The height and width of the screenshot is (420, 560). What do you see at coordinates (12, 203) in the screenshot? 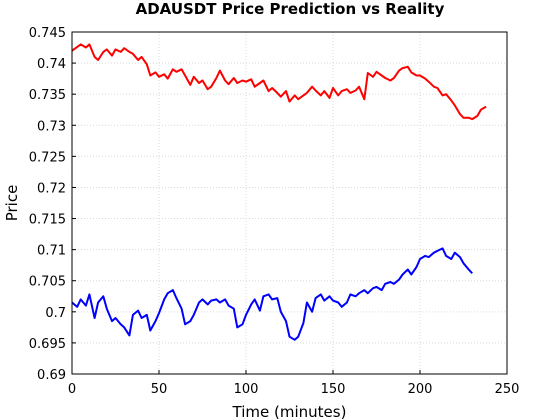
I see `y-axis-title: Price` at bounding box center [12, 203].